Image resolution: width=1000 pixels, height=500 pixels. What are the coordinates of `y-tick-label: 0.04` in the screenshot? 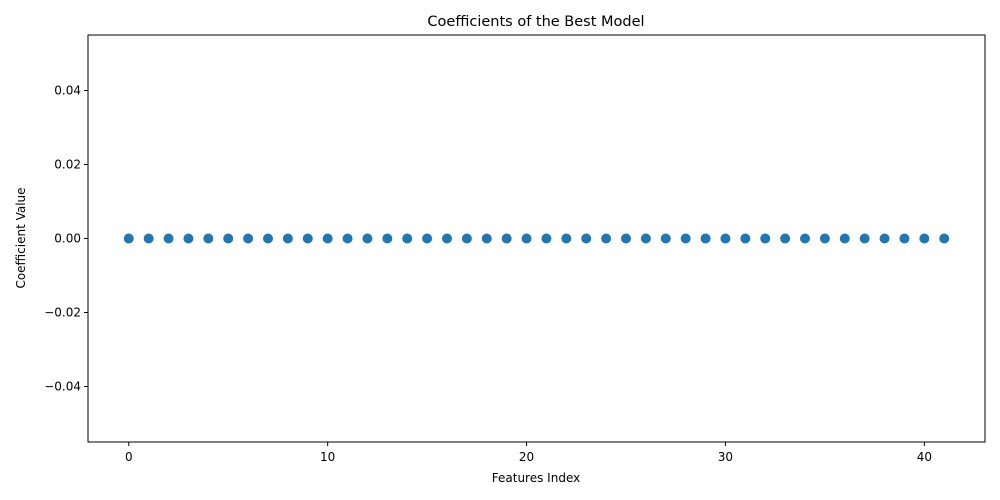 It's located at (67, 91).